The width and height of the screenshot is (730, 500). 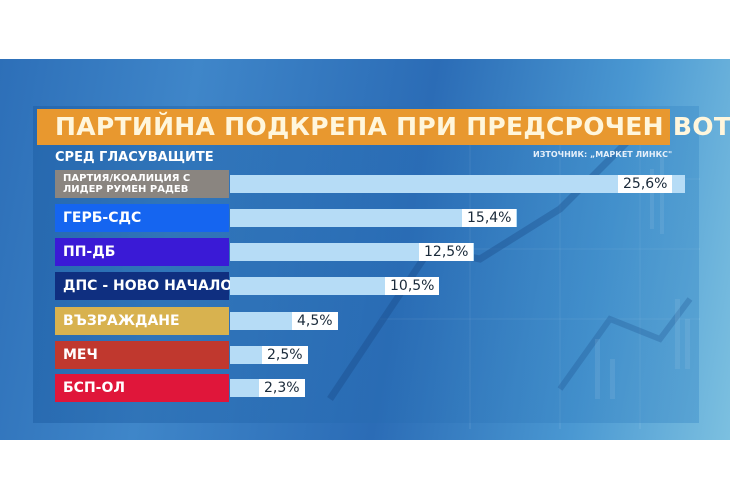 What do you see at coordinates (142, 252) in the screenshot?
I see `party-label: ПП-ДБ` at bounding box center [142, 252].